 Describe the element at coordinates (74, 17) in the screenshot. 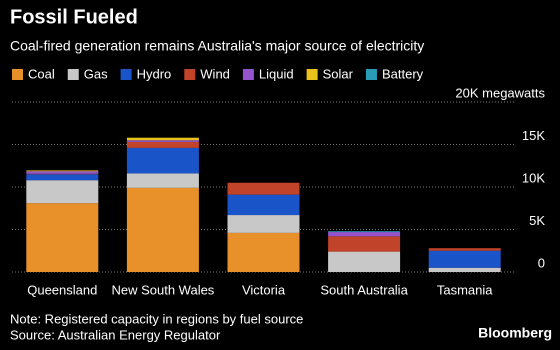

I see `chart-title: Fossil Fueled` at that location.